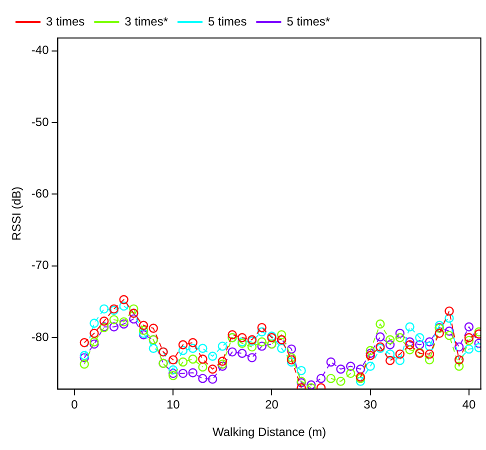 The width and height of the screenshot is (486, 450). I want to click on y-tick-label: -80, so click(40, 337).